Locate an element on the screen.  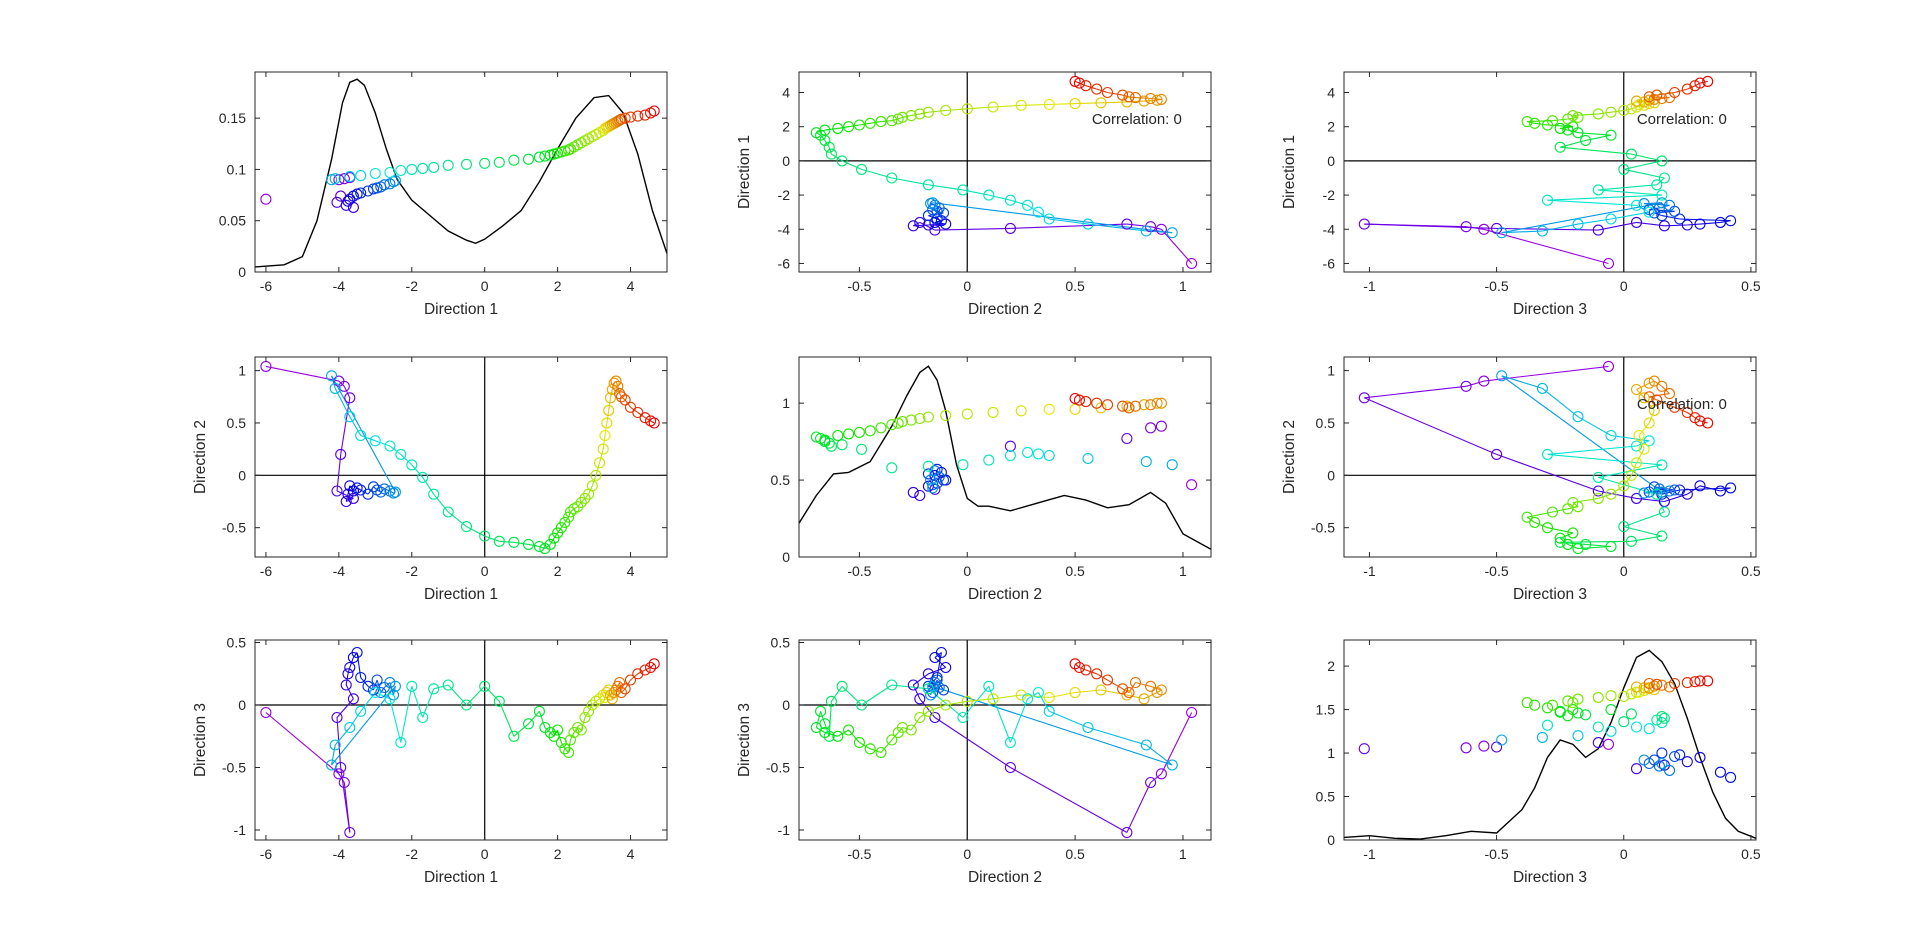
correlation-annotation: Correlation: 0 is located at coordinates (1137, 119).